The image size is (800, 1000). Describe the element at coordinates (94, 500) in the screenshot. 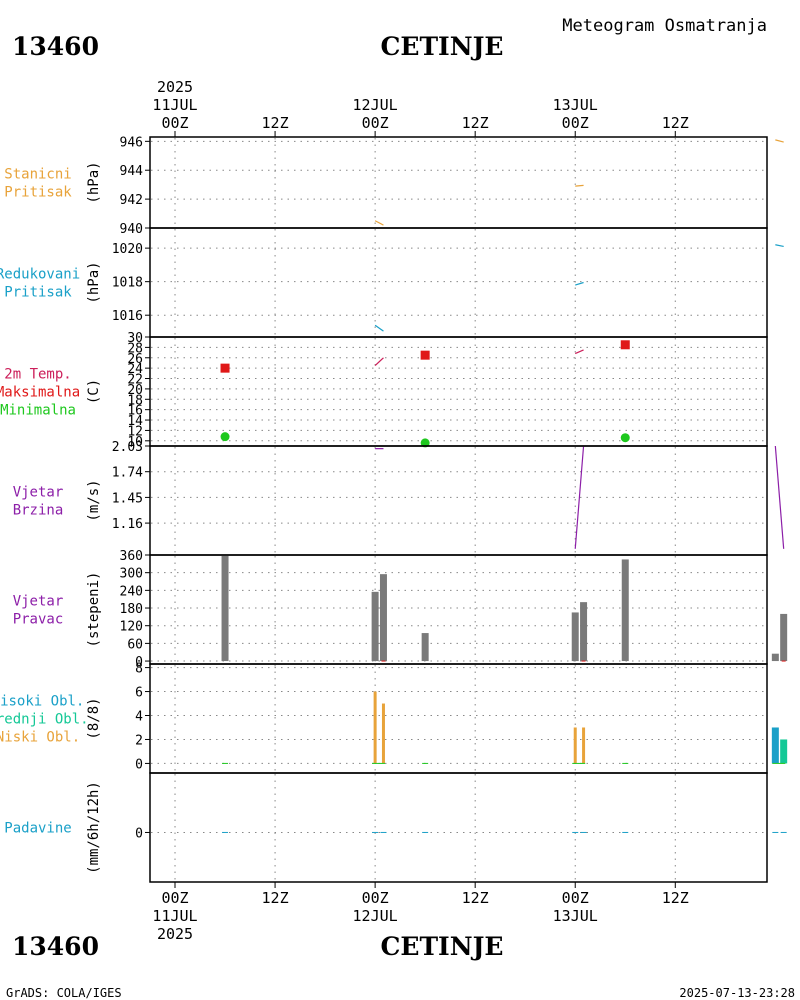

I see `y-axis-unit: (m/s)` at that location.